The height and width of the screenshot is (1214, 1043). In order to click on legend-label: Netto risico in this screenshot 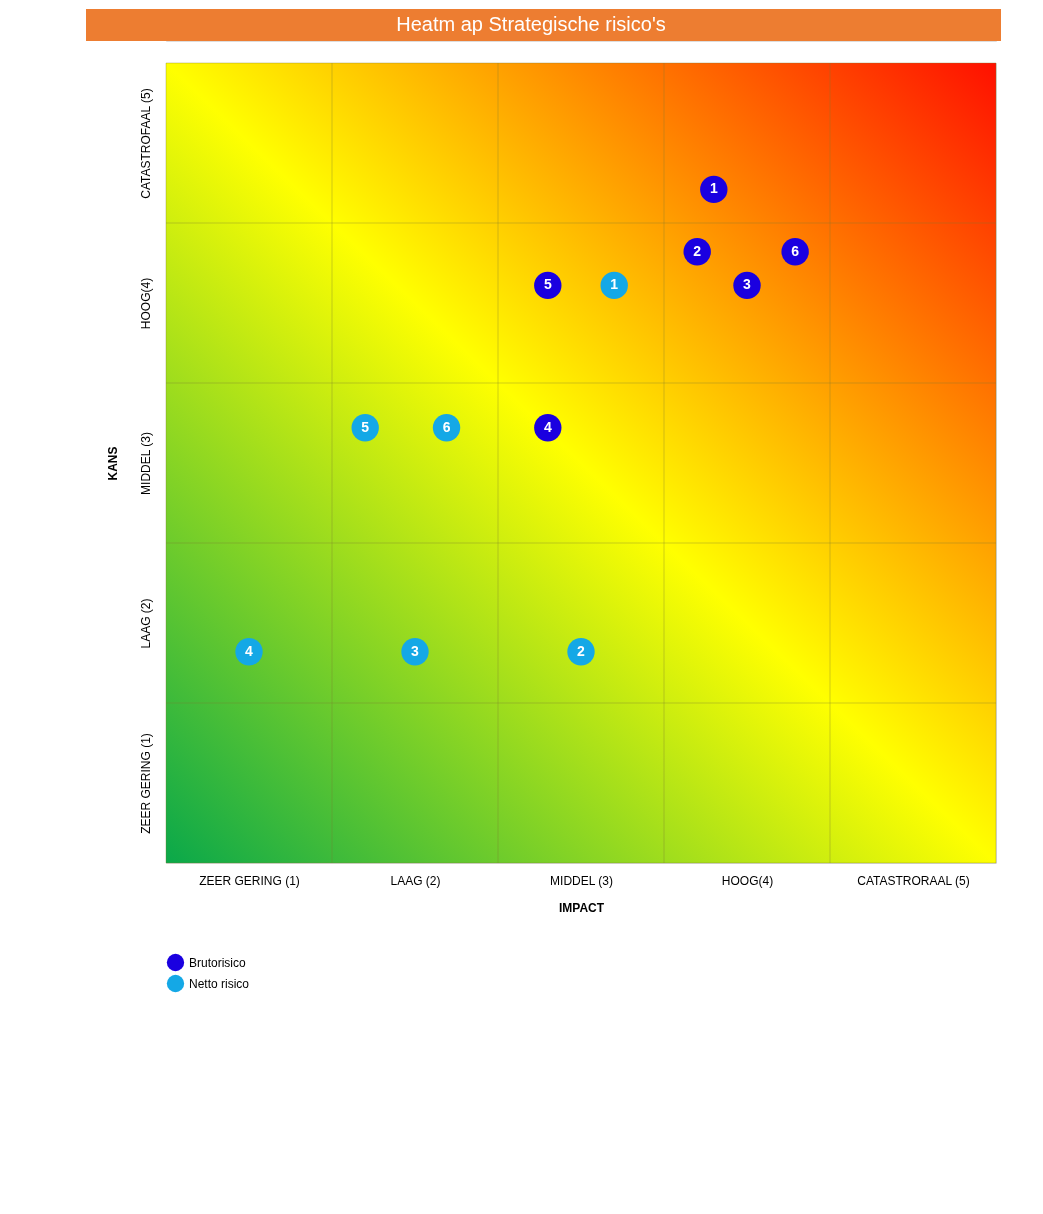, I will do `click(219, 983)`.